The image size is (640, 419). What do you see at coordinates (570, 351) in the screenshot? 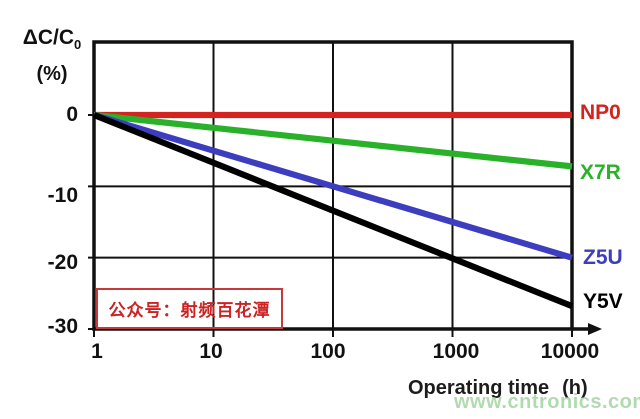
I see `x-tick-10000: 10000` at bounding box center [570, 351].